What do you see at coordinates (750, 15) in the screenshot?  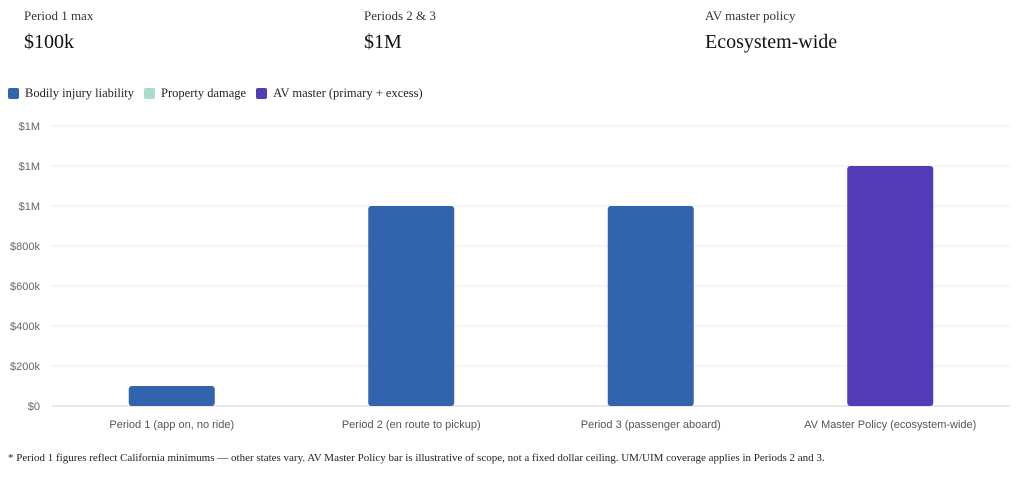 I see `stat-label: AV master policy` at bounding box center [750, 15].